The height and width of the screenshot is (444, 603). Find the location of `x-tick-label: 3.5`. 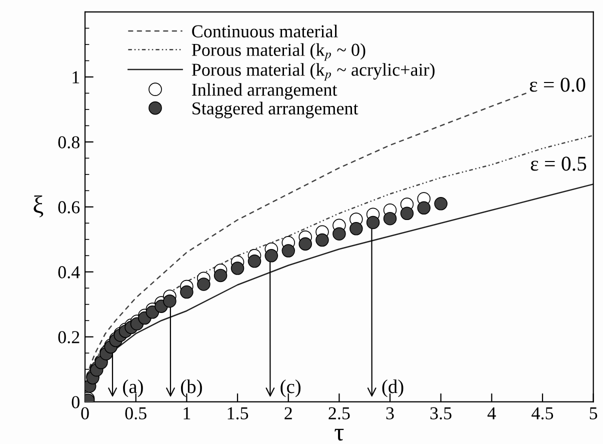

x-tick-label: 3.5 is located at coordinates (441, 413).